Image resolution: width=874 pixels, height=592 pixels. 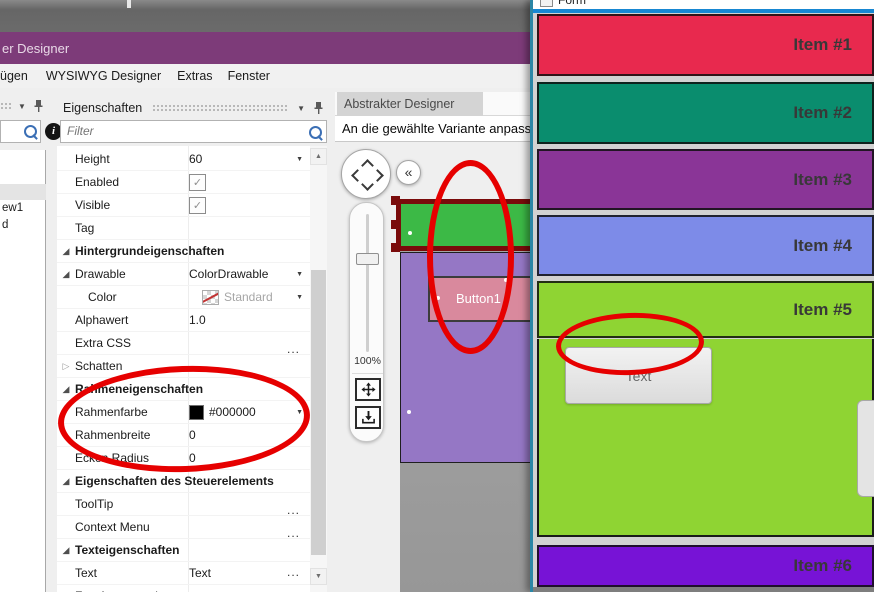 What do you see at coordinates (183, 182) in the screenshot?
I see `property-row-enabled: Enabled ✓` at bounding box center [183, 182].